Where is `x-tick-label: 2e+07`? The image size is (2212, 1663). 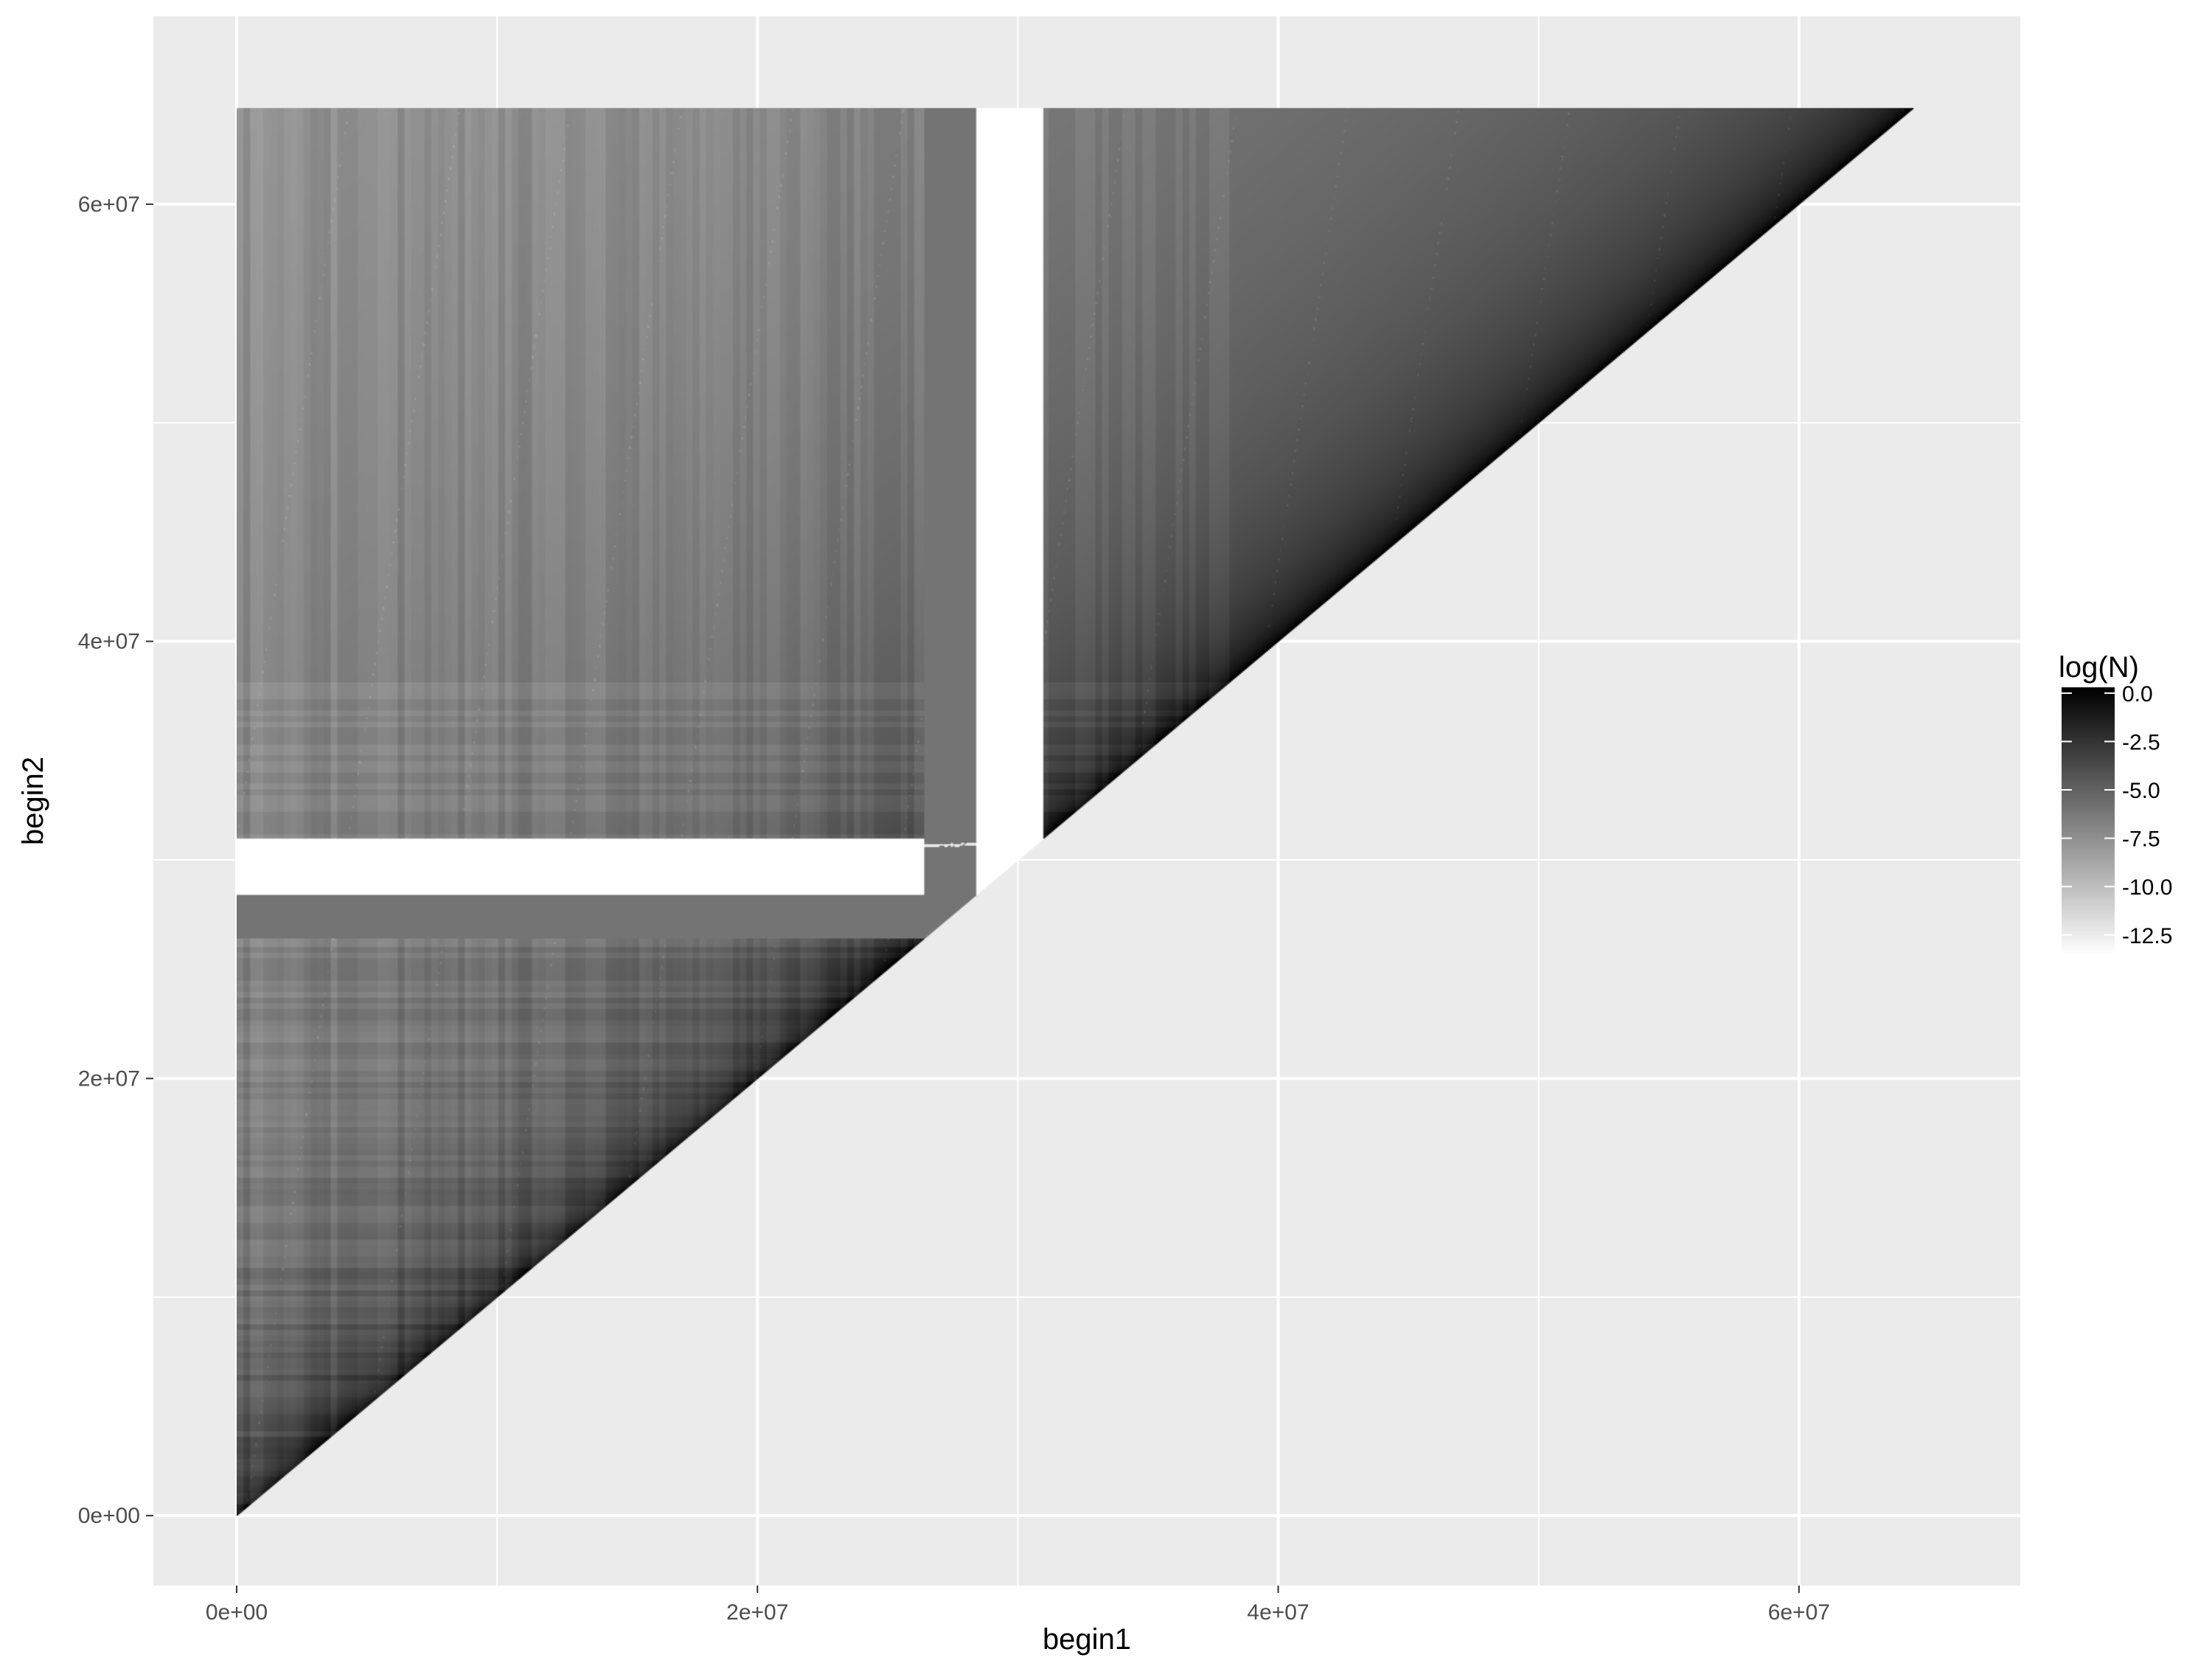 x-tick-label: 2e+07 is located at coordinates (757, 1612).